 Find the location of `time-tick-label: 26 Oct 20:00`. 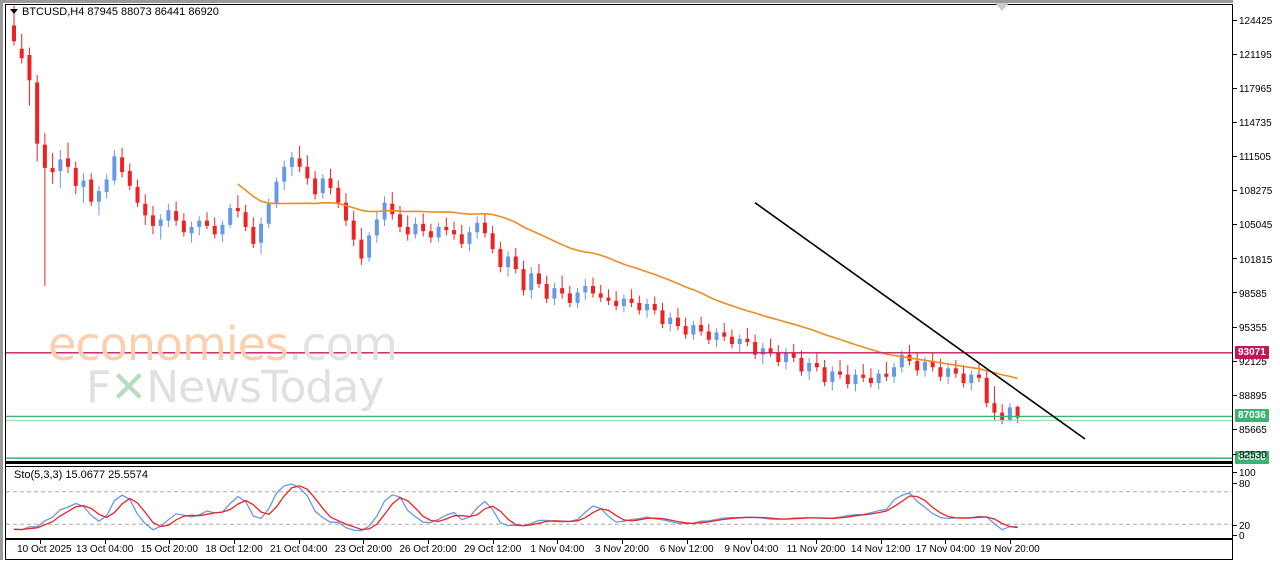

time-tick-label: 26 Oct 20:00 is located at coordinates (428, 549).